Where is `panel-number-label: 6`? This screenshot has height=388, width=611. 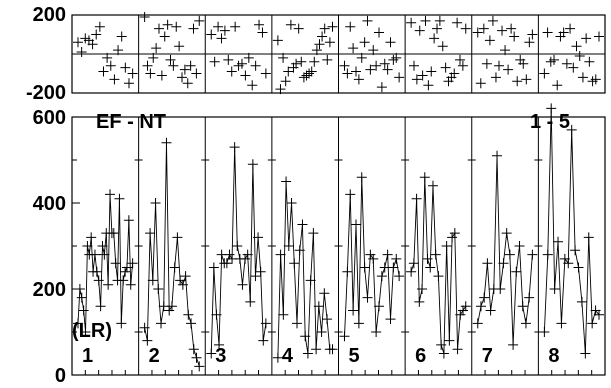 panel-number-label: 6 is located at coordinates (420, 356).